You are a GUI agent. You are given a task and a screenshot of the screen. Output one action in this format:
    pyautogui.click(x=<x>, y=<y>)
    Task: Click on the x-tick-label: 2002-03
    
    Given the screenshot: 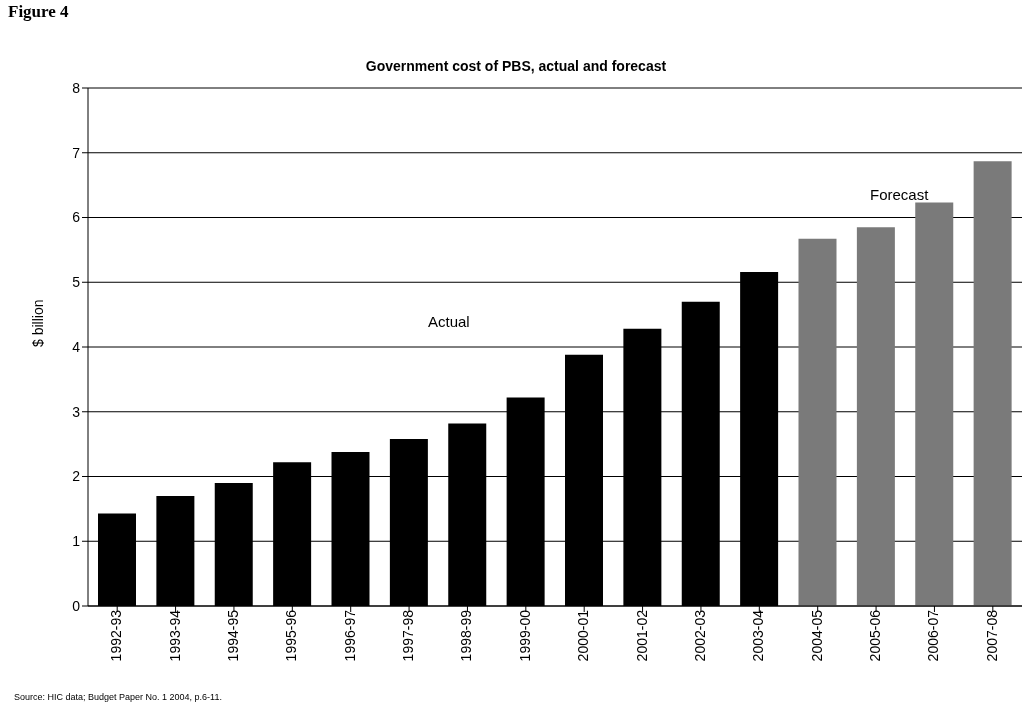 What is the action you would take?
    pyautogui.click(x=699, y=635)
    